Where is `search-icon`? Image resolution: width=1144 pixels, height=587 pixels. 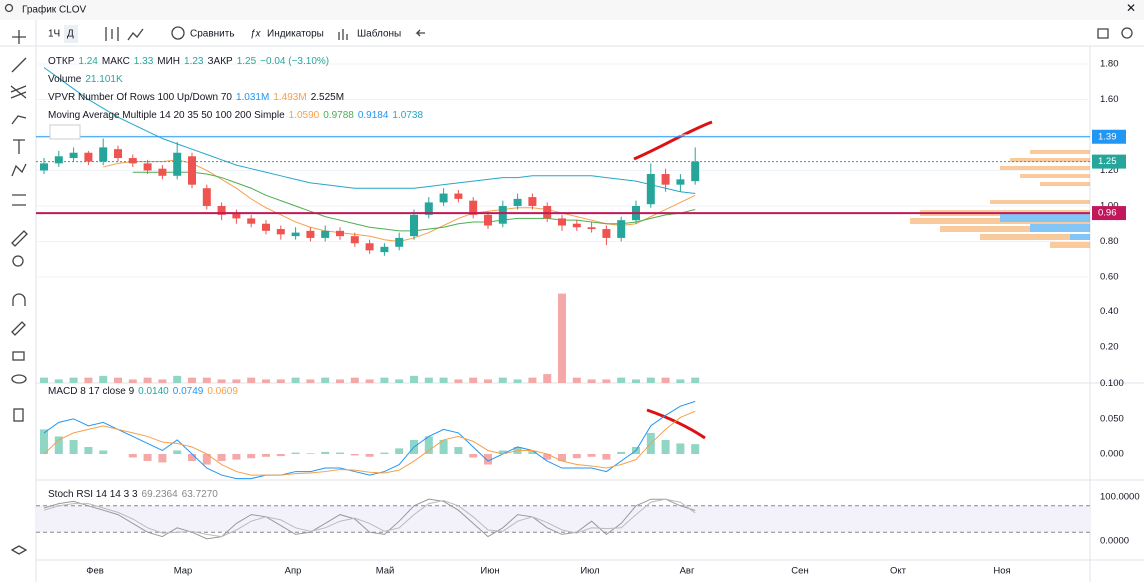 search-icon is located at coordinates (9, 8).